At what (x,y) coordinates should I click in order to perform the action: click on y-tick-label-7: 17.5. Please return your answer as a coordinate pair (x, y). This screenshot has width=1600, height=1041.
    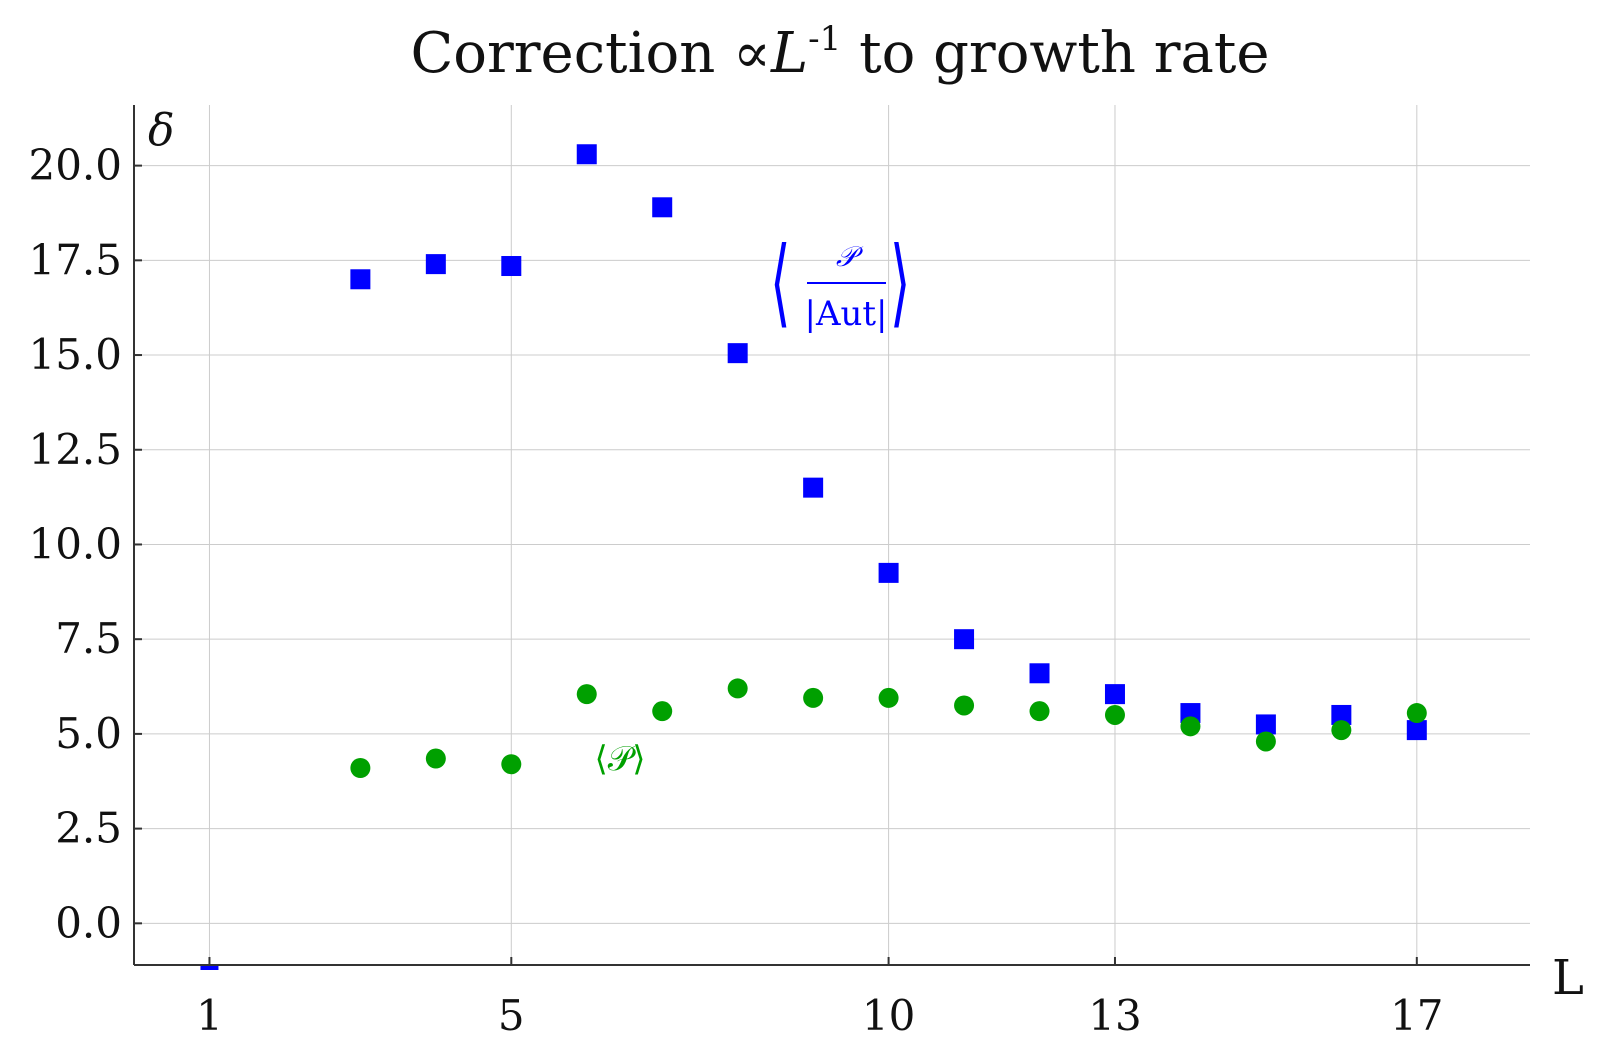
    Looking at the image, I should click on (75, 259).